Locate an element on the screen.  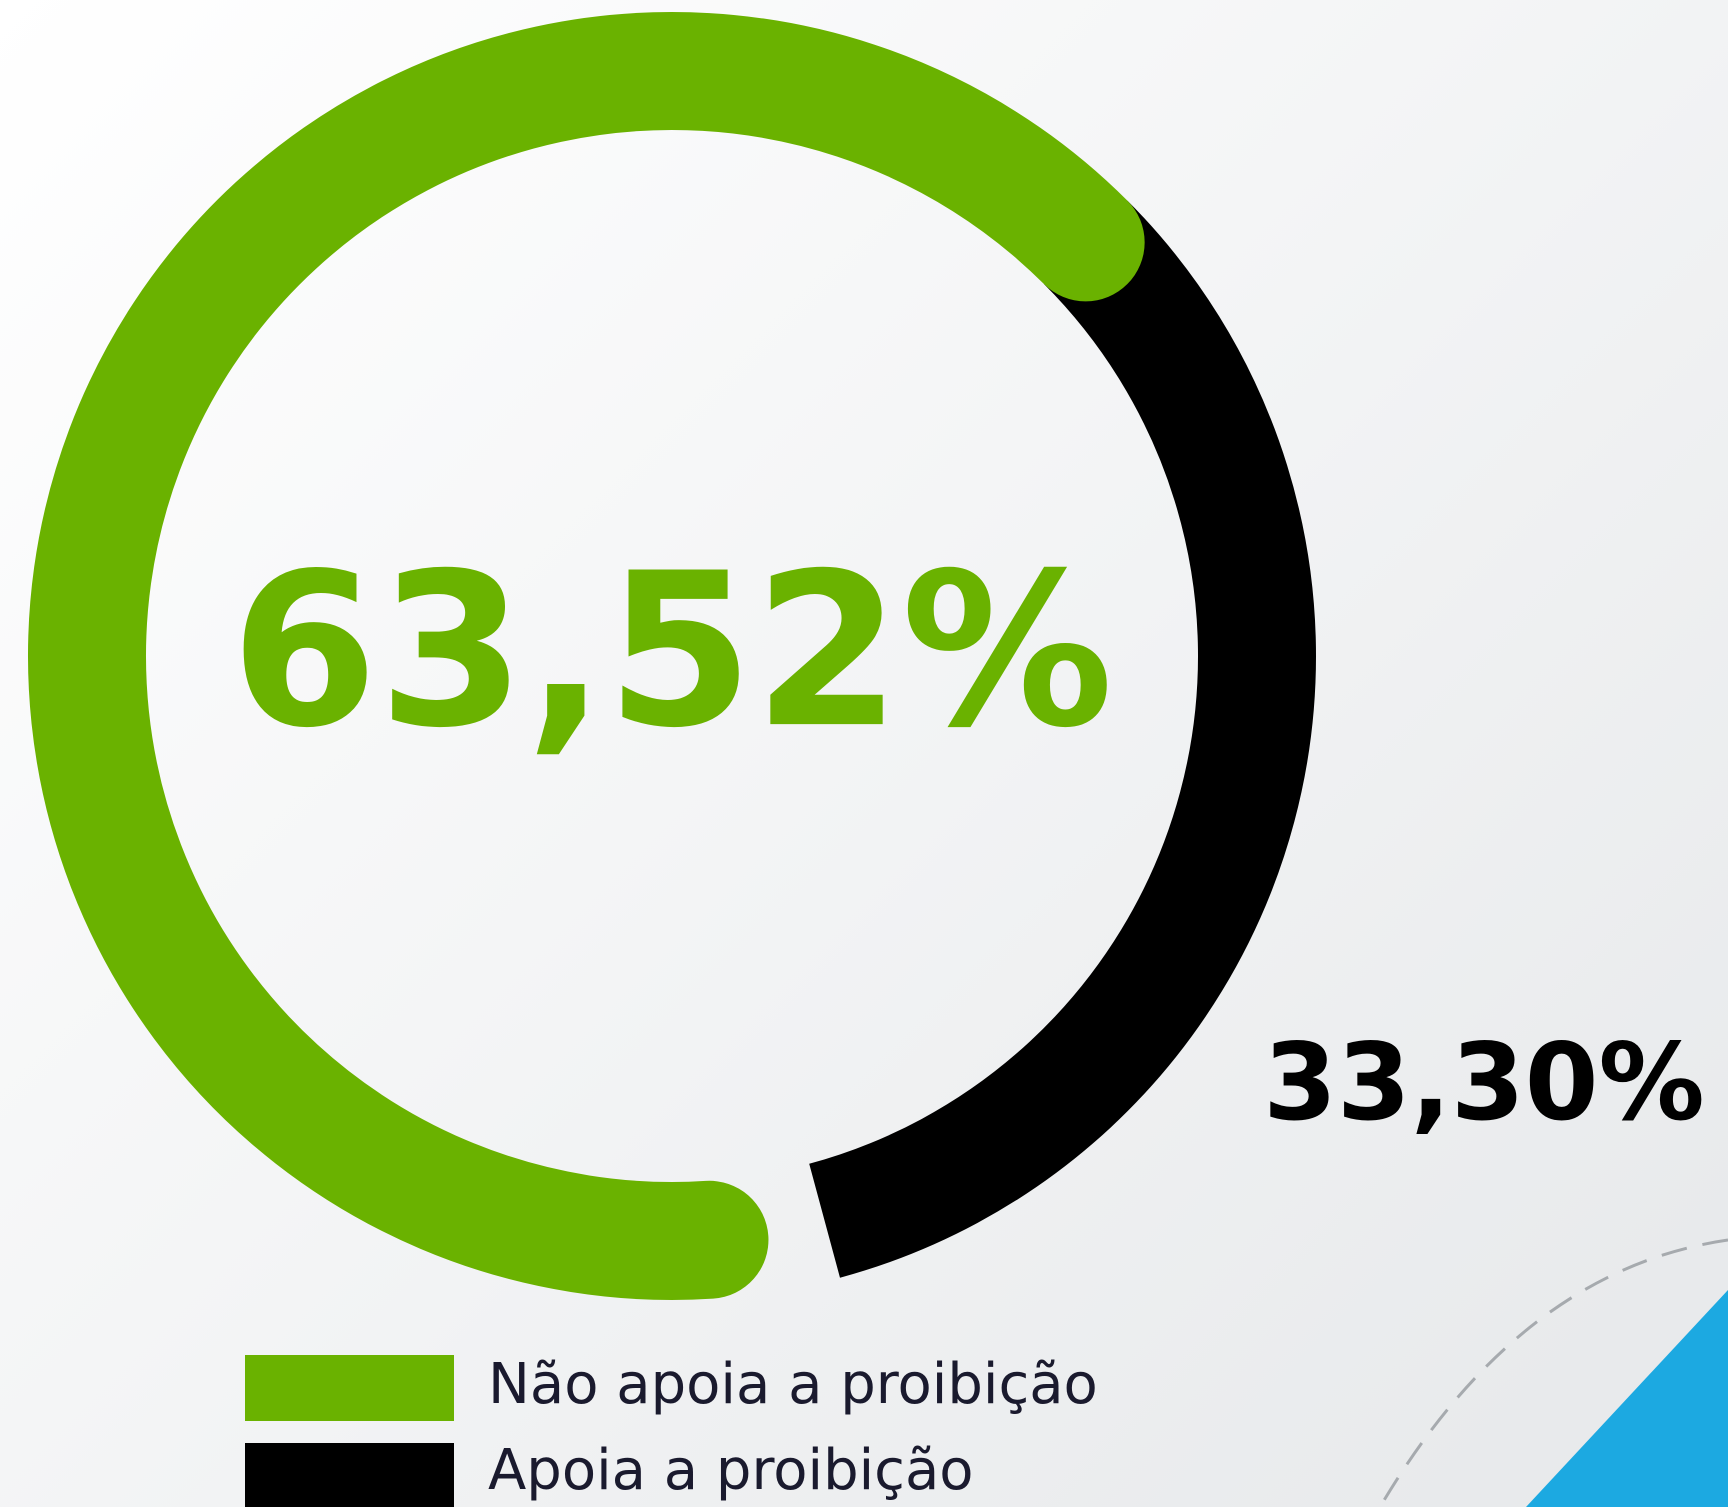
secondary-value-label: 33,30% is located at coordinates (1484, 1082).